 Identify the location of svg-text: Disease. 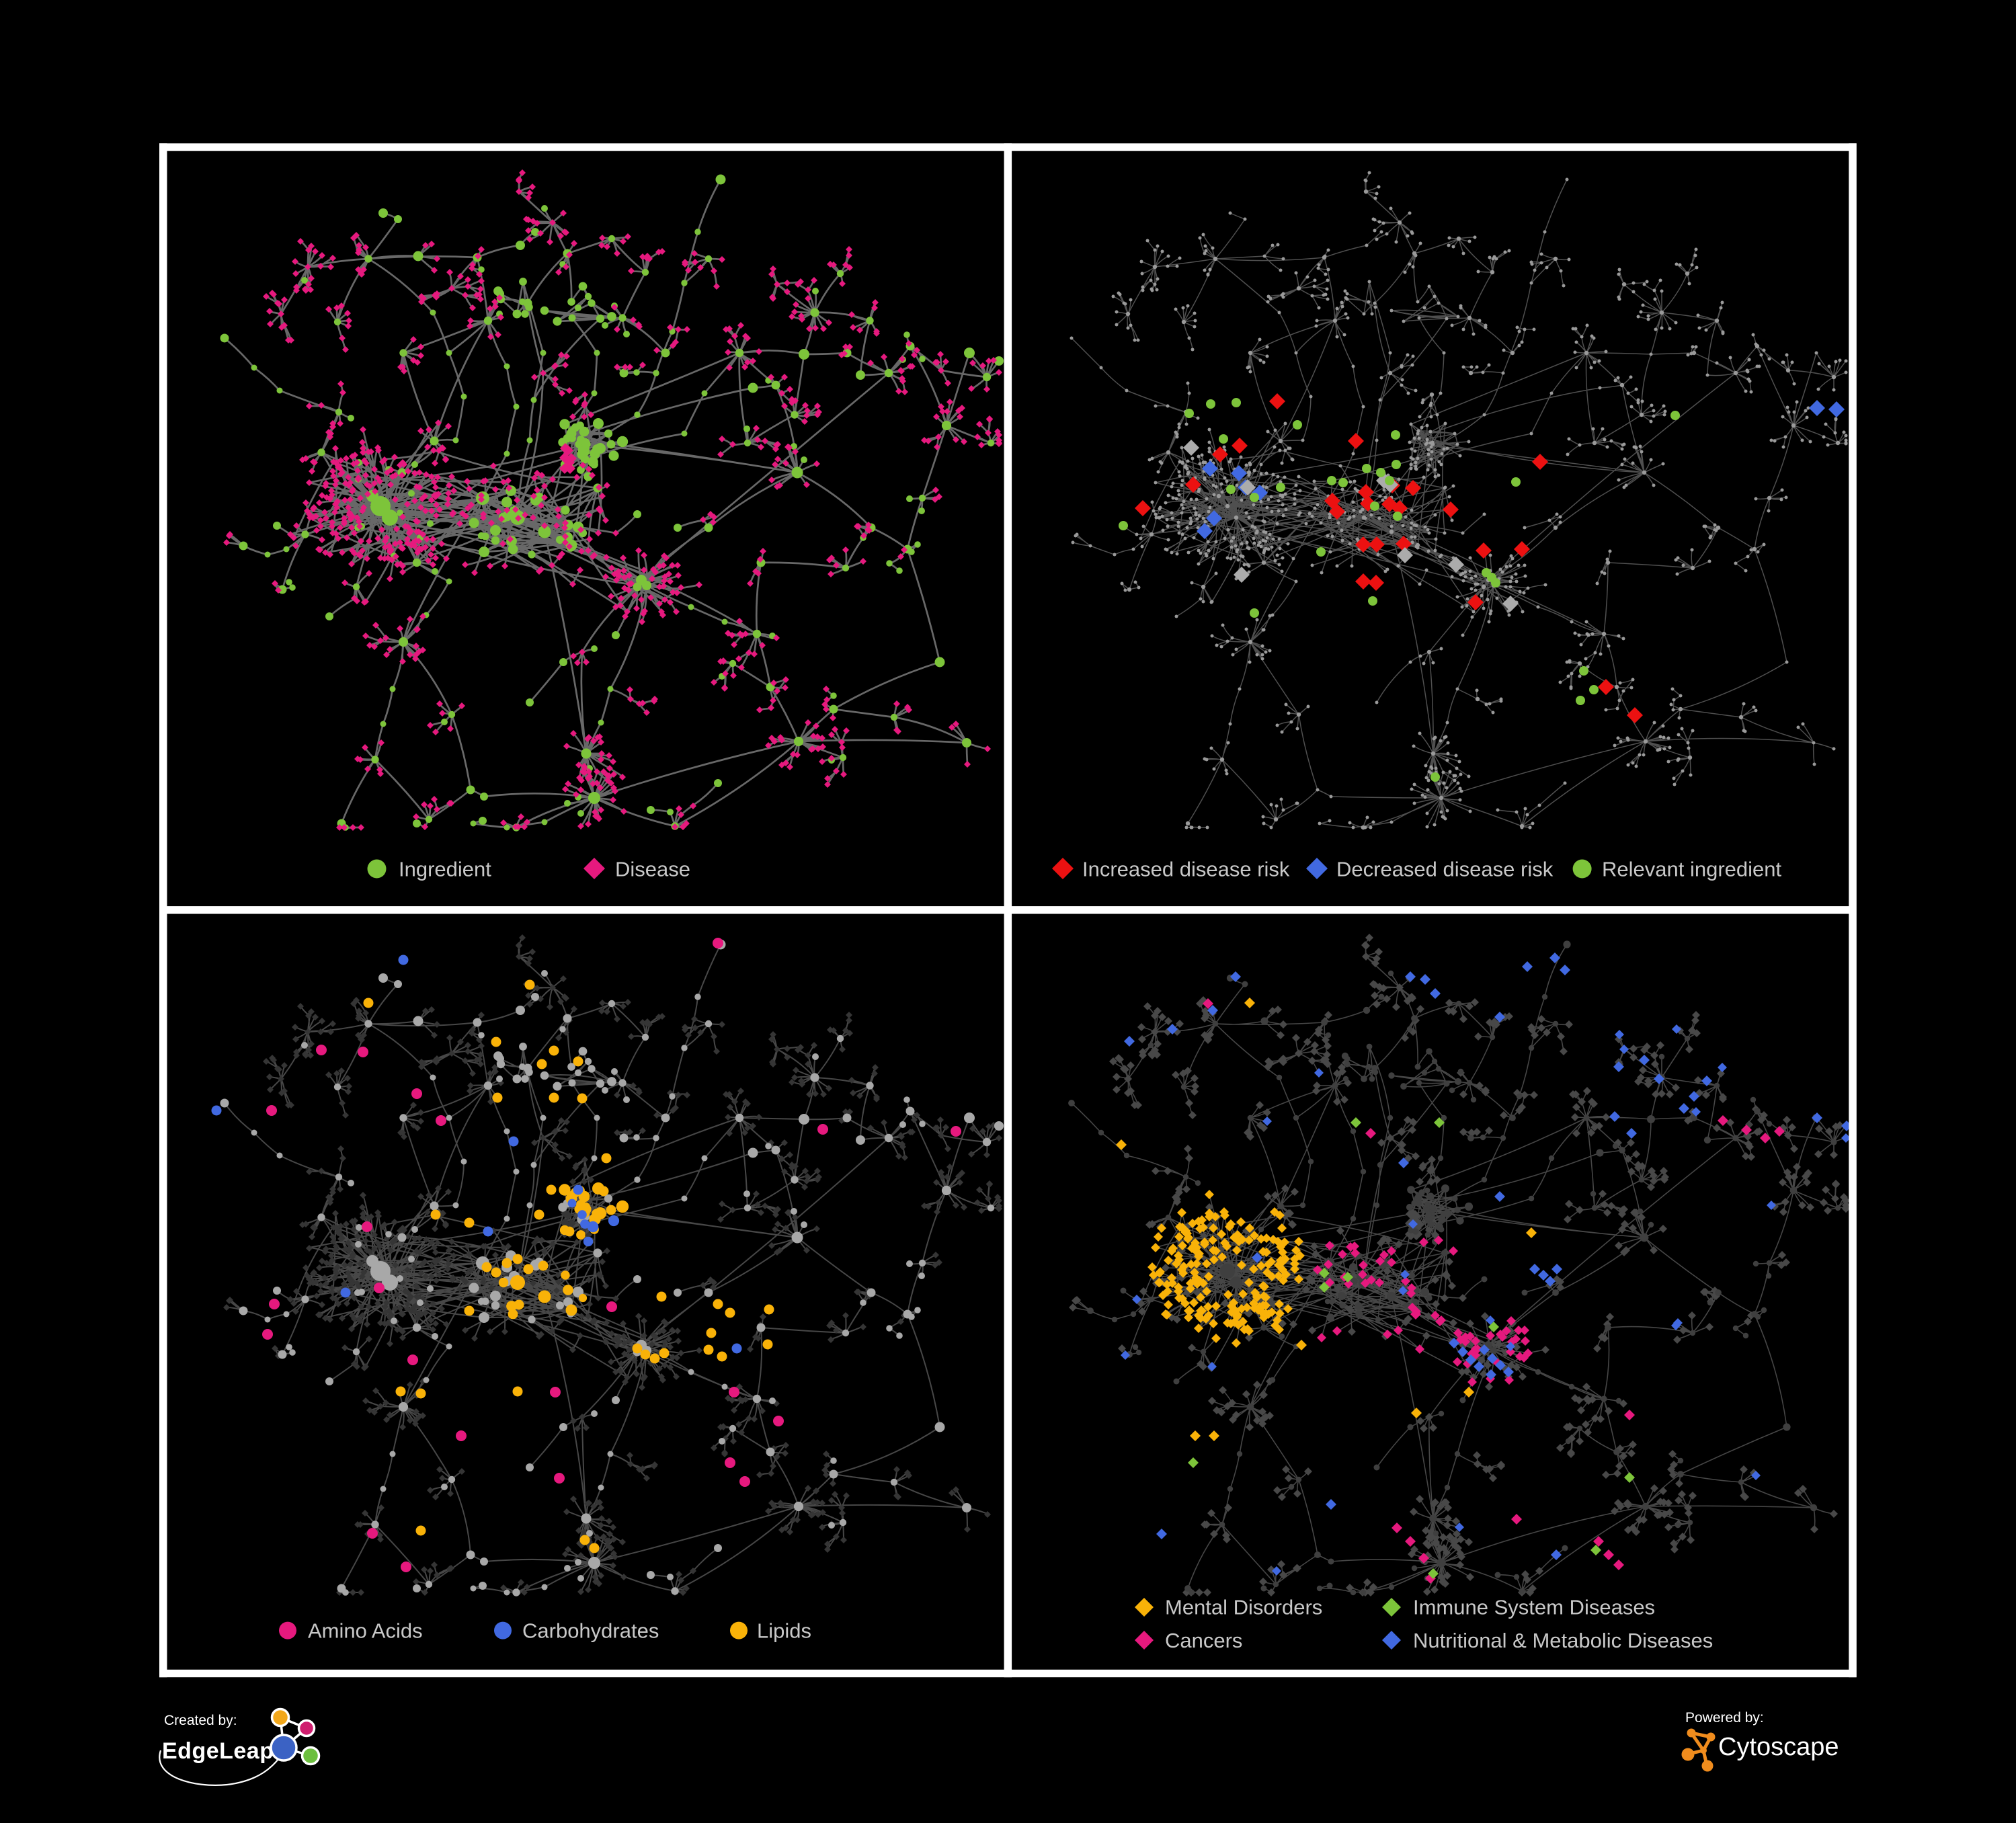
(652, 869).